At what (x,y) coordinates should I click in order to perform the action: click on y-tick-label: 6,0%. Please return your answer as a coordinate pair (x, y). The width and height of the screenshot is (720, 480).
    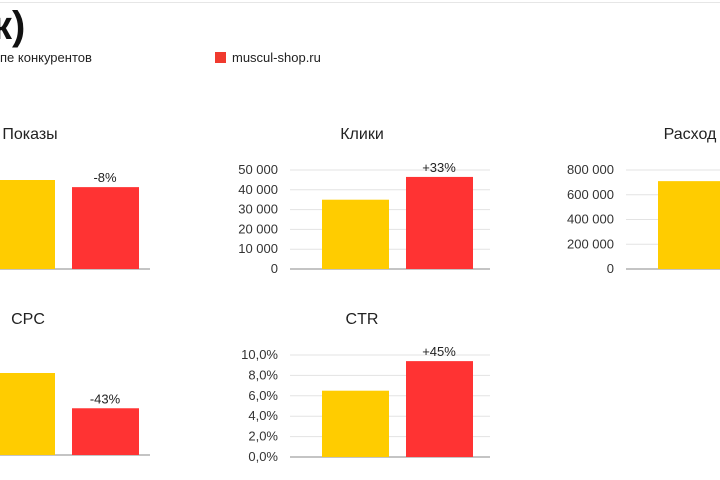
    Looking at the image, I should click on (263, 395).